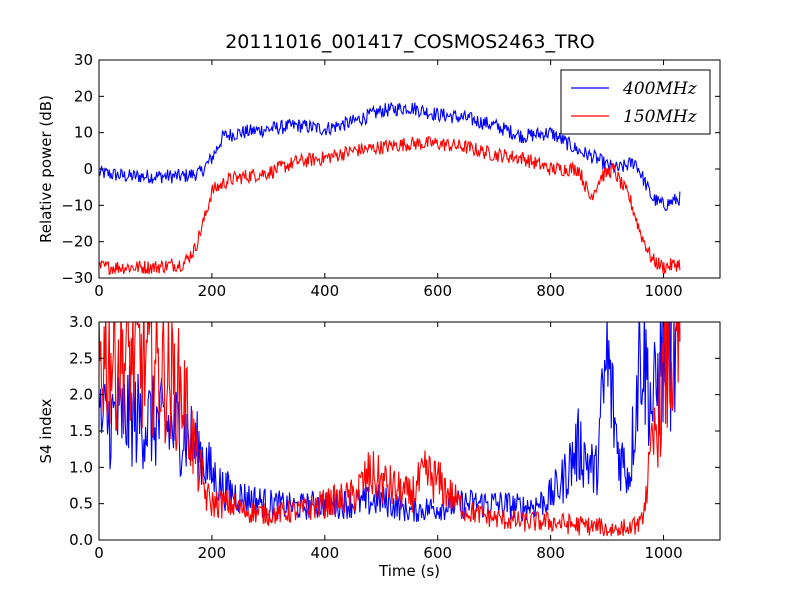  Describe the element at coordinates (81, 540) in the screenshot. I see `bottom-ytick-label: 0.0` at that location.